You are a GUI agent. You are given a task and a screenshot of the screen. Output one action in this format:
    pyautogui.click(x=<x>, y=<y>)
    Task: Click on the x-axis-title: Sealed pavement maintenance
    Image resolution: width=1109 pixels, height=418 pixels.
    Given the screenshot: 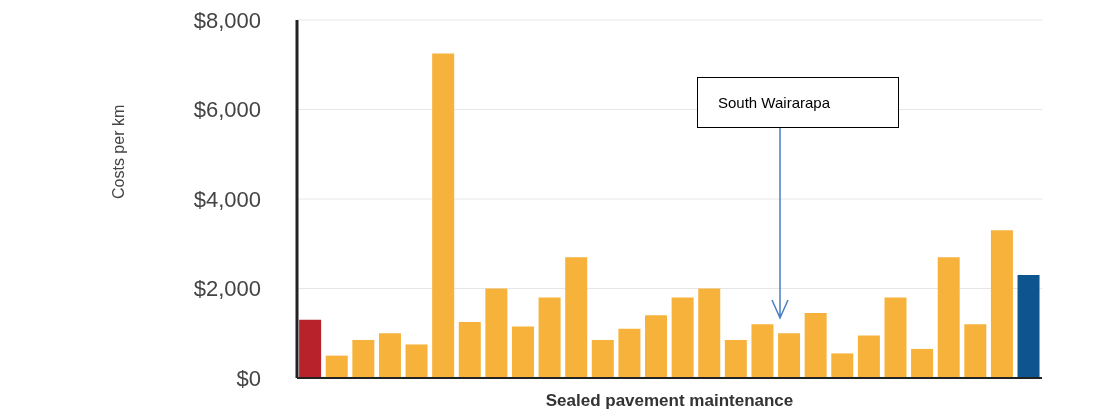 What is the action you would take?
    pyautogui.click(x=669, y=400)
    